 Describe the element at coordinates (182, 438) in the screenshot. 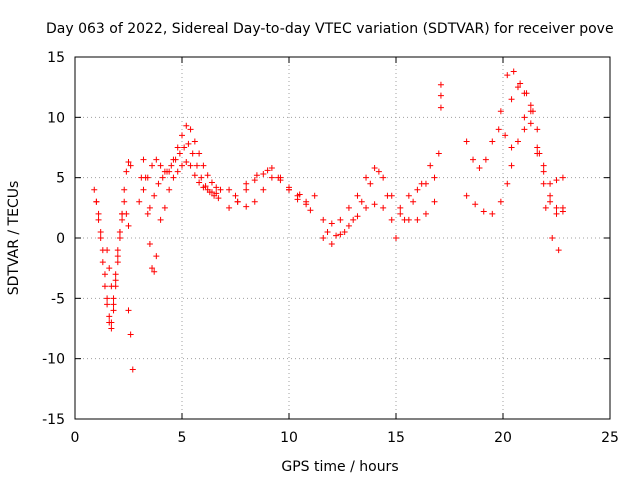

I see `x-tick-label: 5` at that location.